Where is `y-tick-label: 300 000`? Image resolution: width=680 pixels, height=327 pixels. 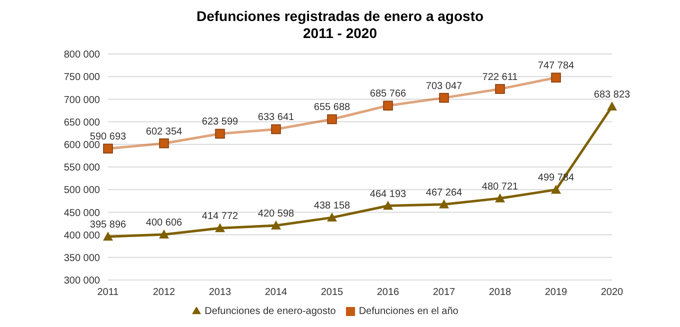 y-tick-label: 300 000 is located at coordinates (82, 281).